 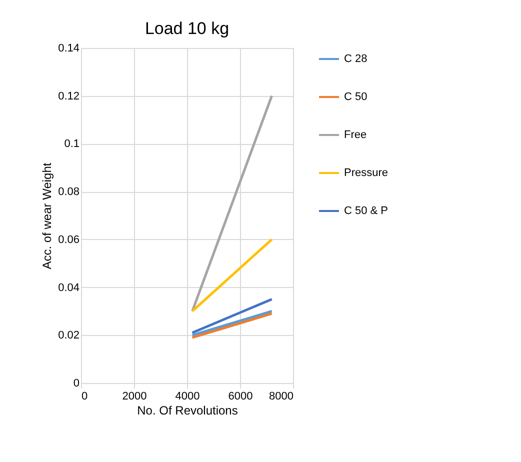 What do you see at coordinates (134, 396) in the screenshot?
I see `x-tick-label: 2000` at bounding box center [134, 396].